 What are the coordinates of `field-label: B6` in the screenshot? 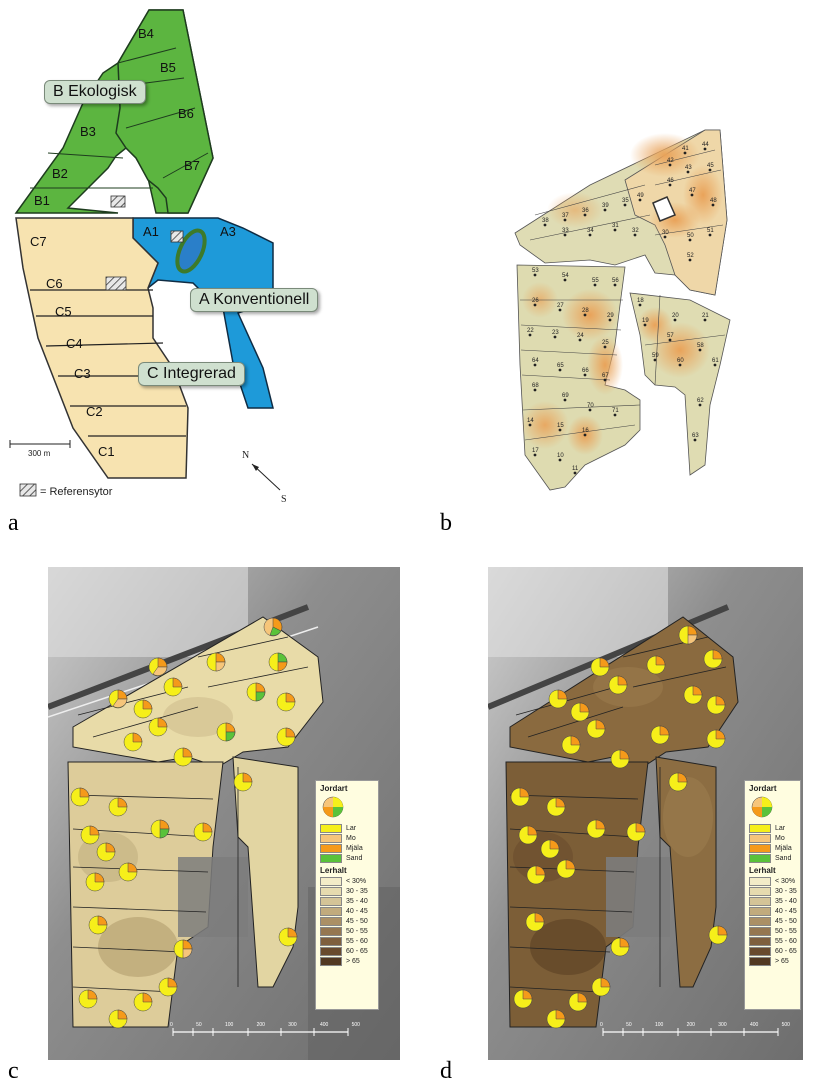 It's located at (186, 113).